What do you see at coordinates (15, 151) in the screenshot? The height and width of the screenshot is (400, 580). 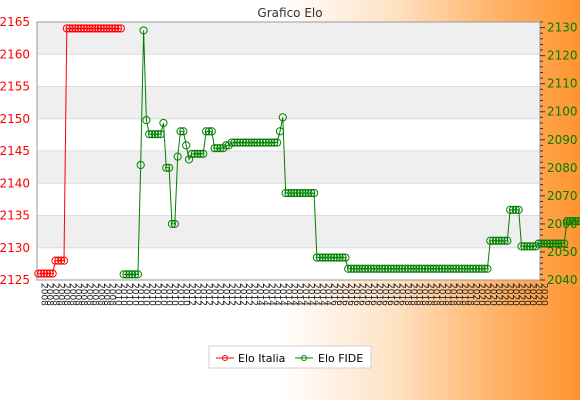 I see `left-axis-ticks: 2125 2130 2135 2140 2145 2150 2155 2160 2165` at bounding box center [15, 151].